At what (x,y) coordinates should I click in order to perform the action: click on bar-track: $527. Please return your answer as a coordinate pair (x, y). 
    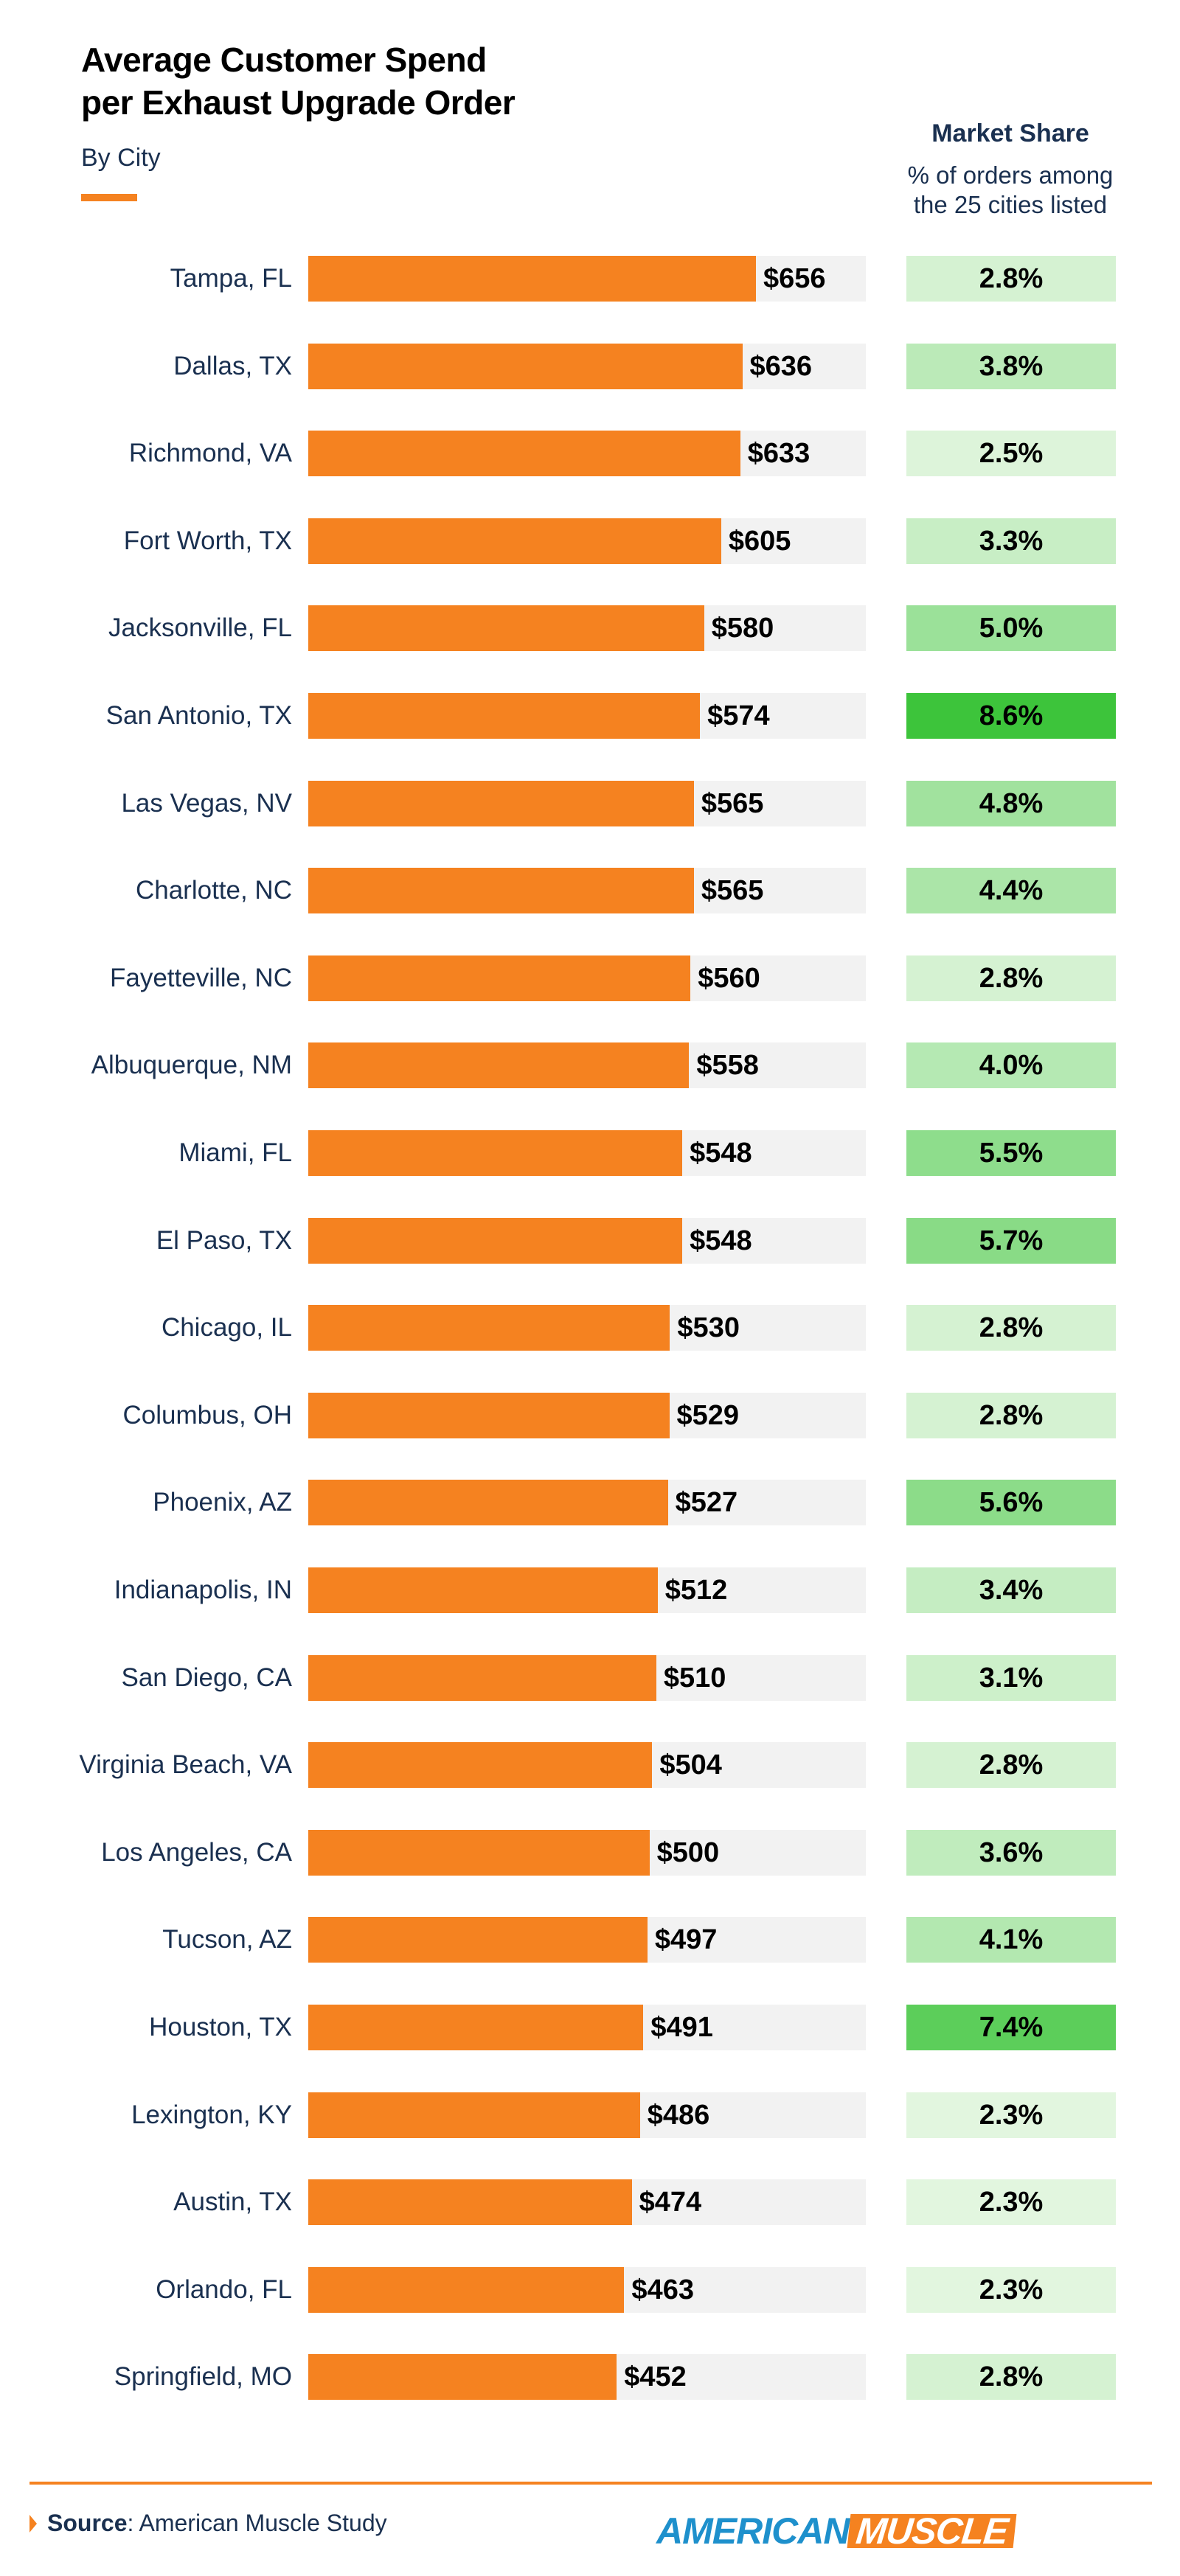
    Looking at the image, I should click on (587, 1503).